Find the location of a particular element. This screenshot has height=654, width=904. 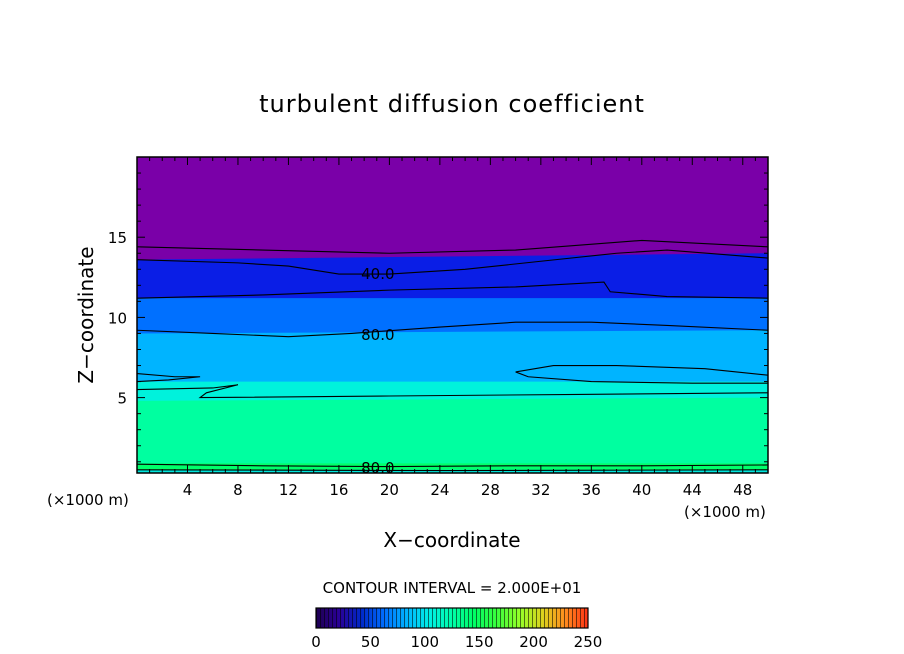

colorbar-tick-label: 250 is located at coordinates (588, 642).